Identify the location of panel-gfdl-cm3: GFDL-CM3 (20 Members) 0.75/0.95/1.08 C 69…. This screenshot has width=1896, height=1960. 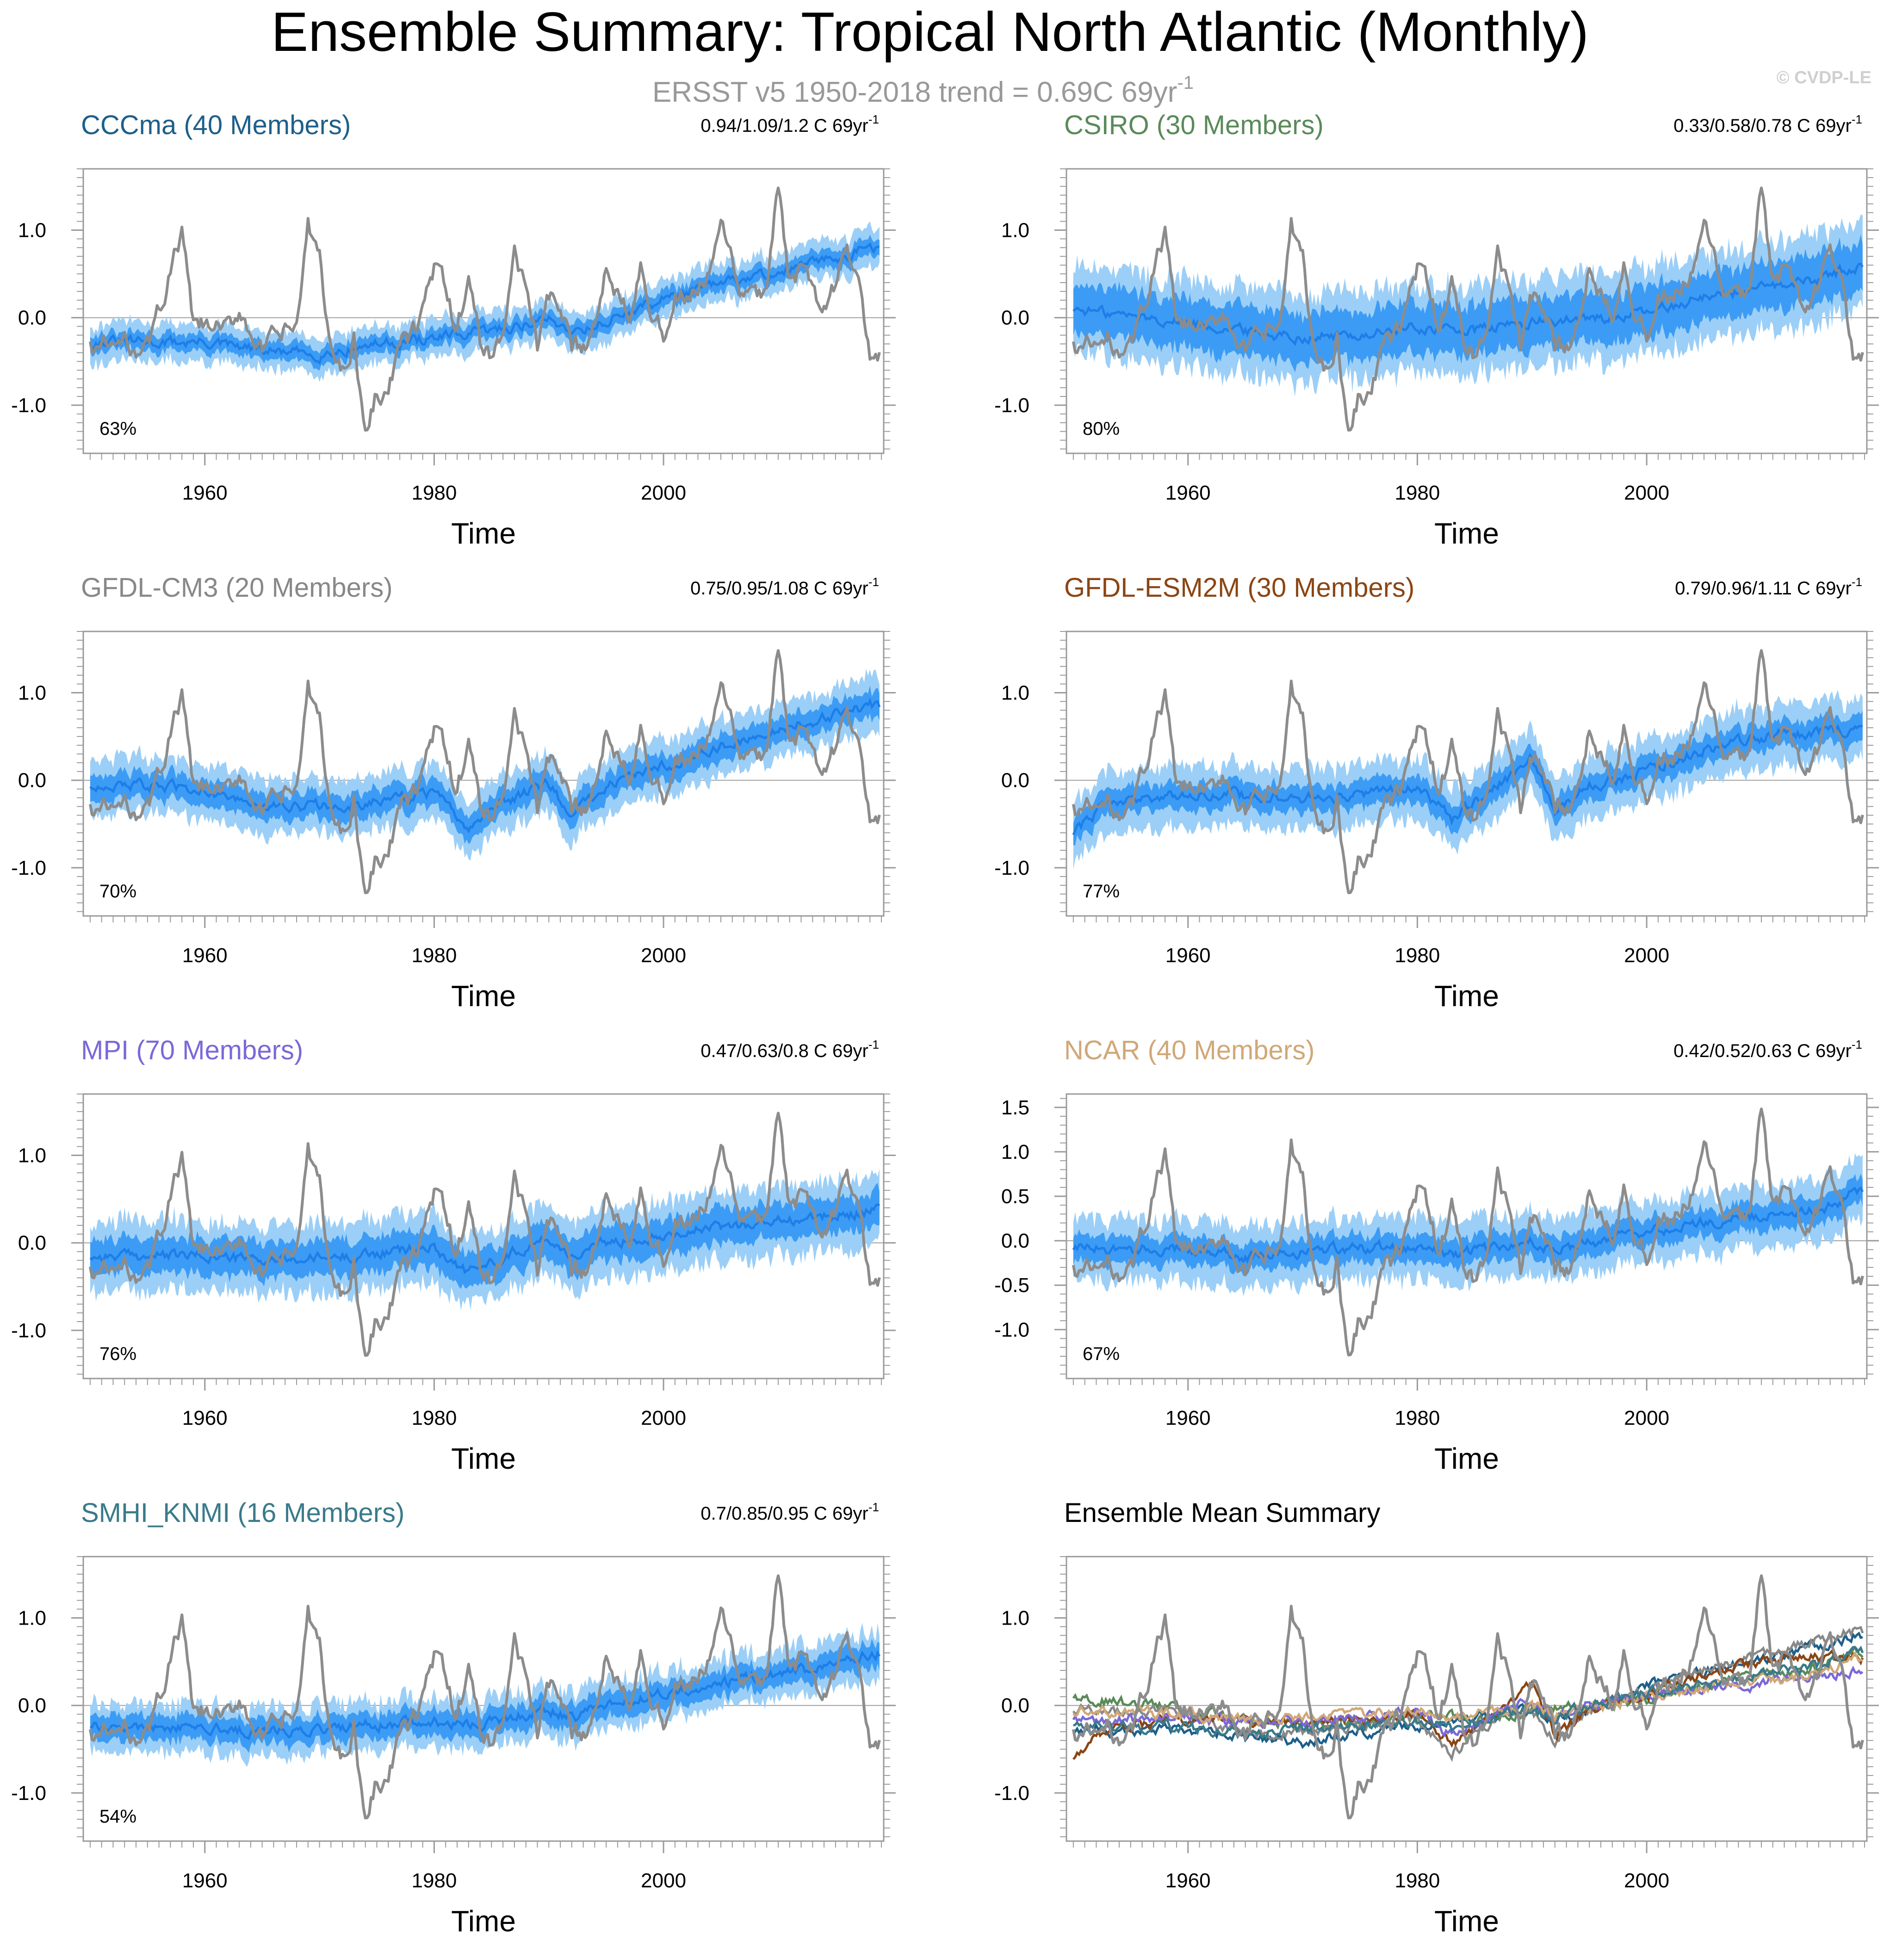
(453, 793).